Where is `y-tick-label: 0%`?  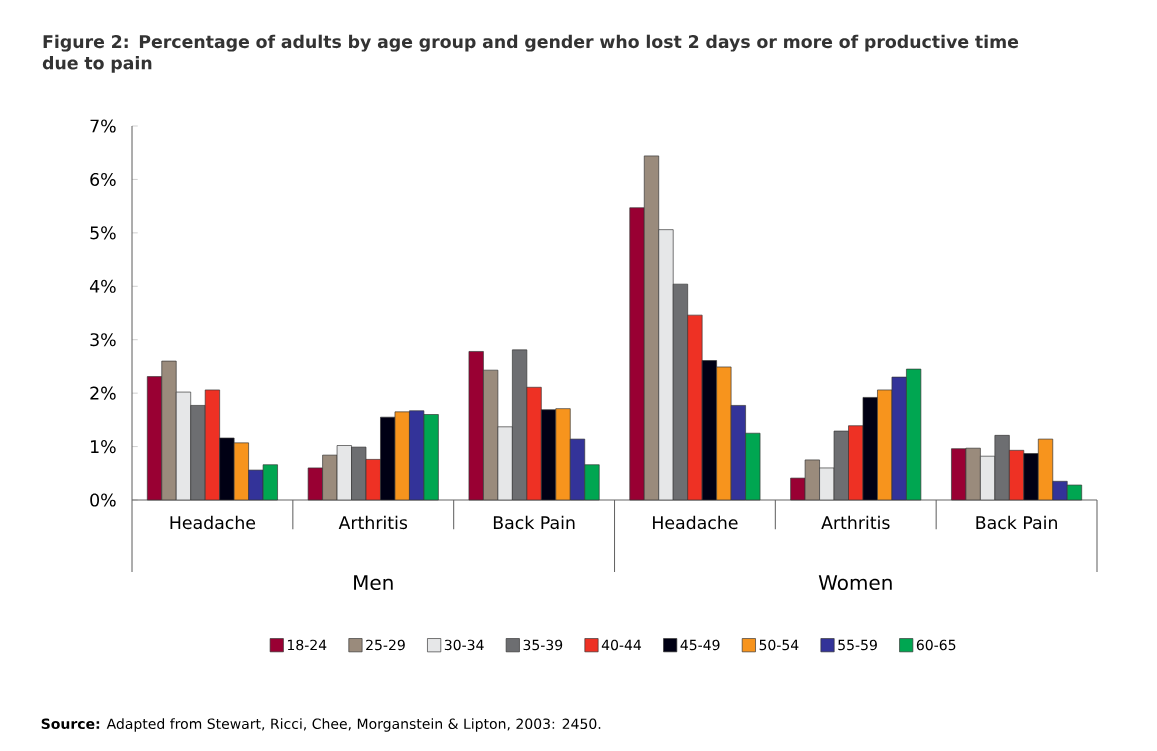 y-tick-label: 0% is located at coordinates (103, 500).